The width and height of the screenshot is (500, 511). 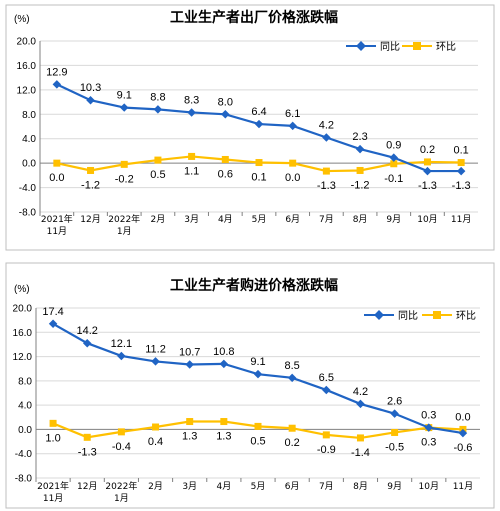 I want to click on data-label-mom: 1.1, so click(x=191, y=171).